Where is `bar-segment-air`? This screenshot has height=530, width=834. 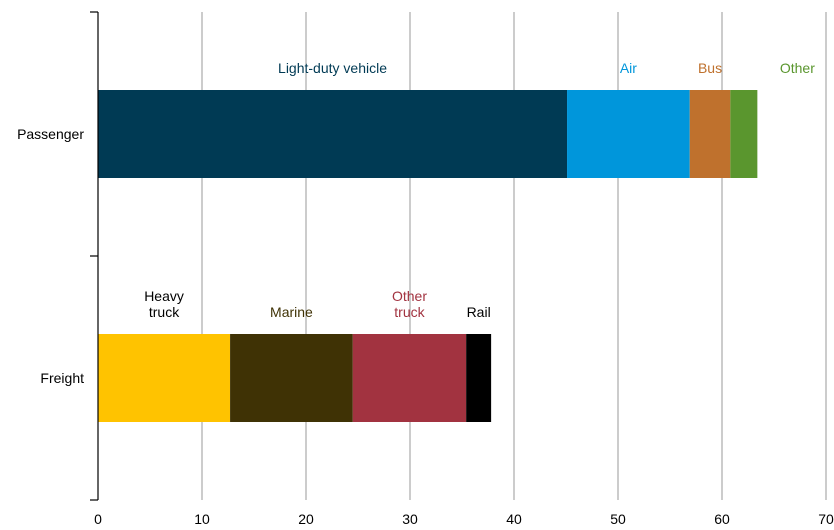
bar-segment-air is located at coordinates (628, 134).